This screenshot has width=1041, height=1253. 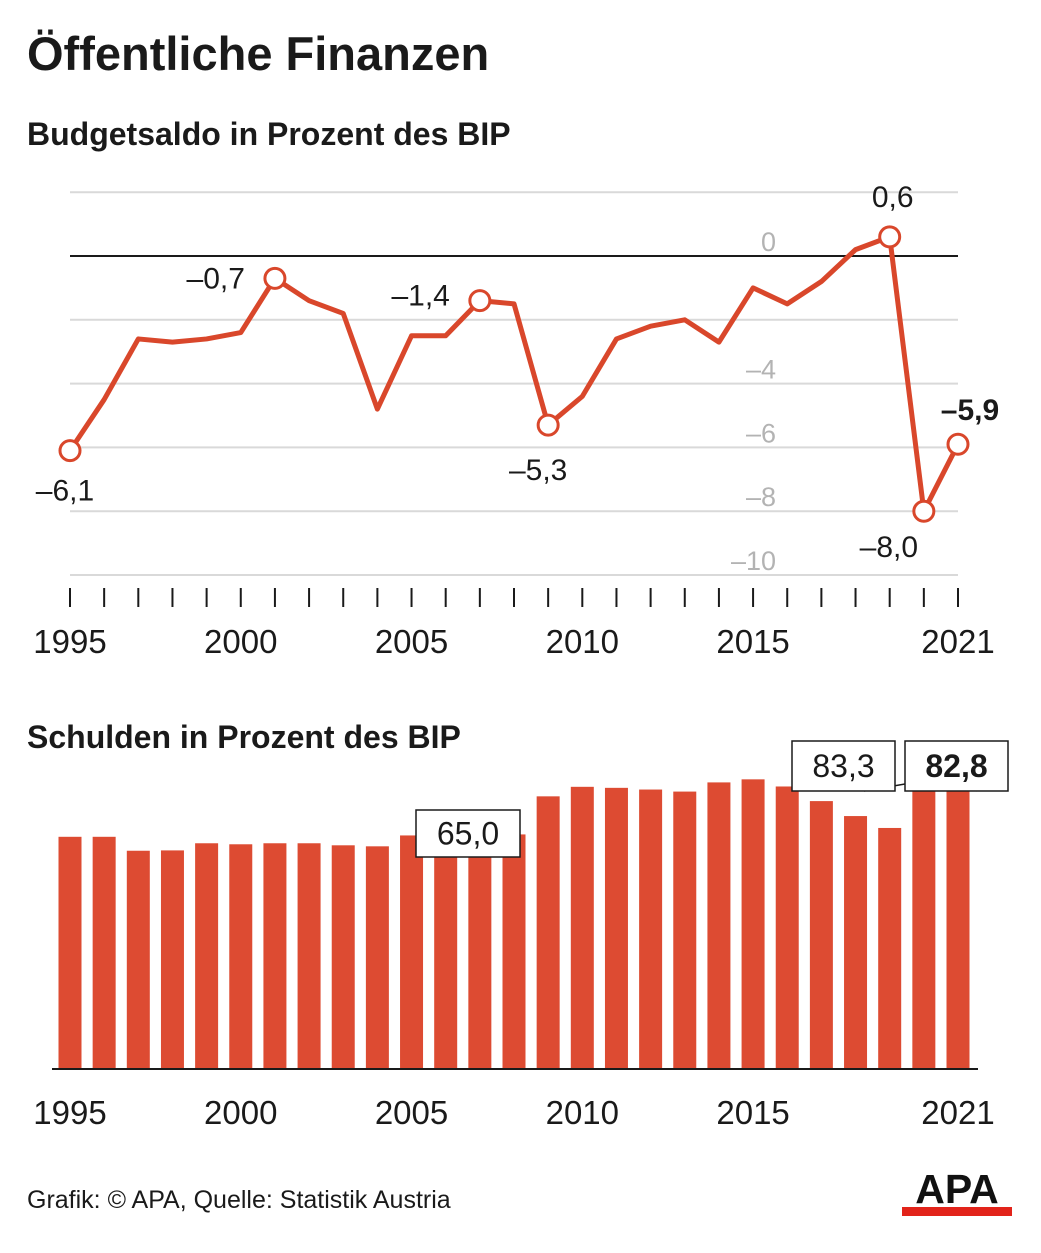 What do you see at coordinates (420, 296) in the screenshot?
I see `budget-data-label: –1,4` at bounding box center [420, 296].